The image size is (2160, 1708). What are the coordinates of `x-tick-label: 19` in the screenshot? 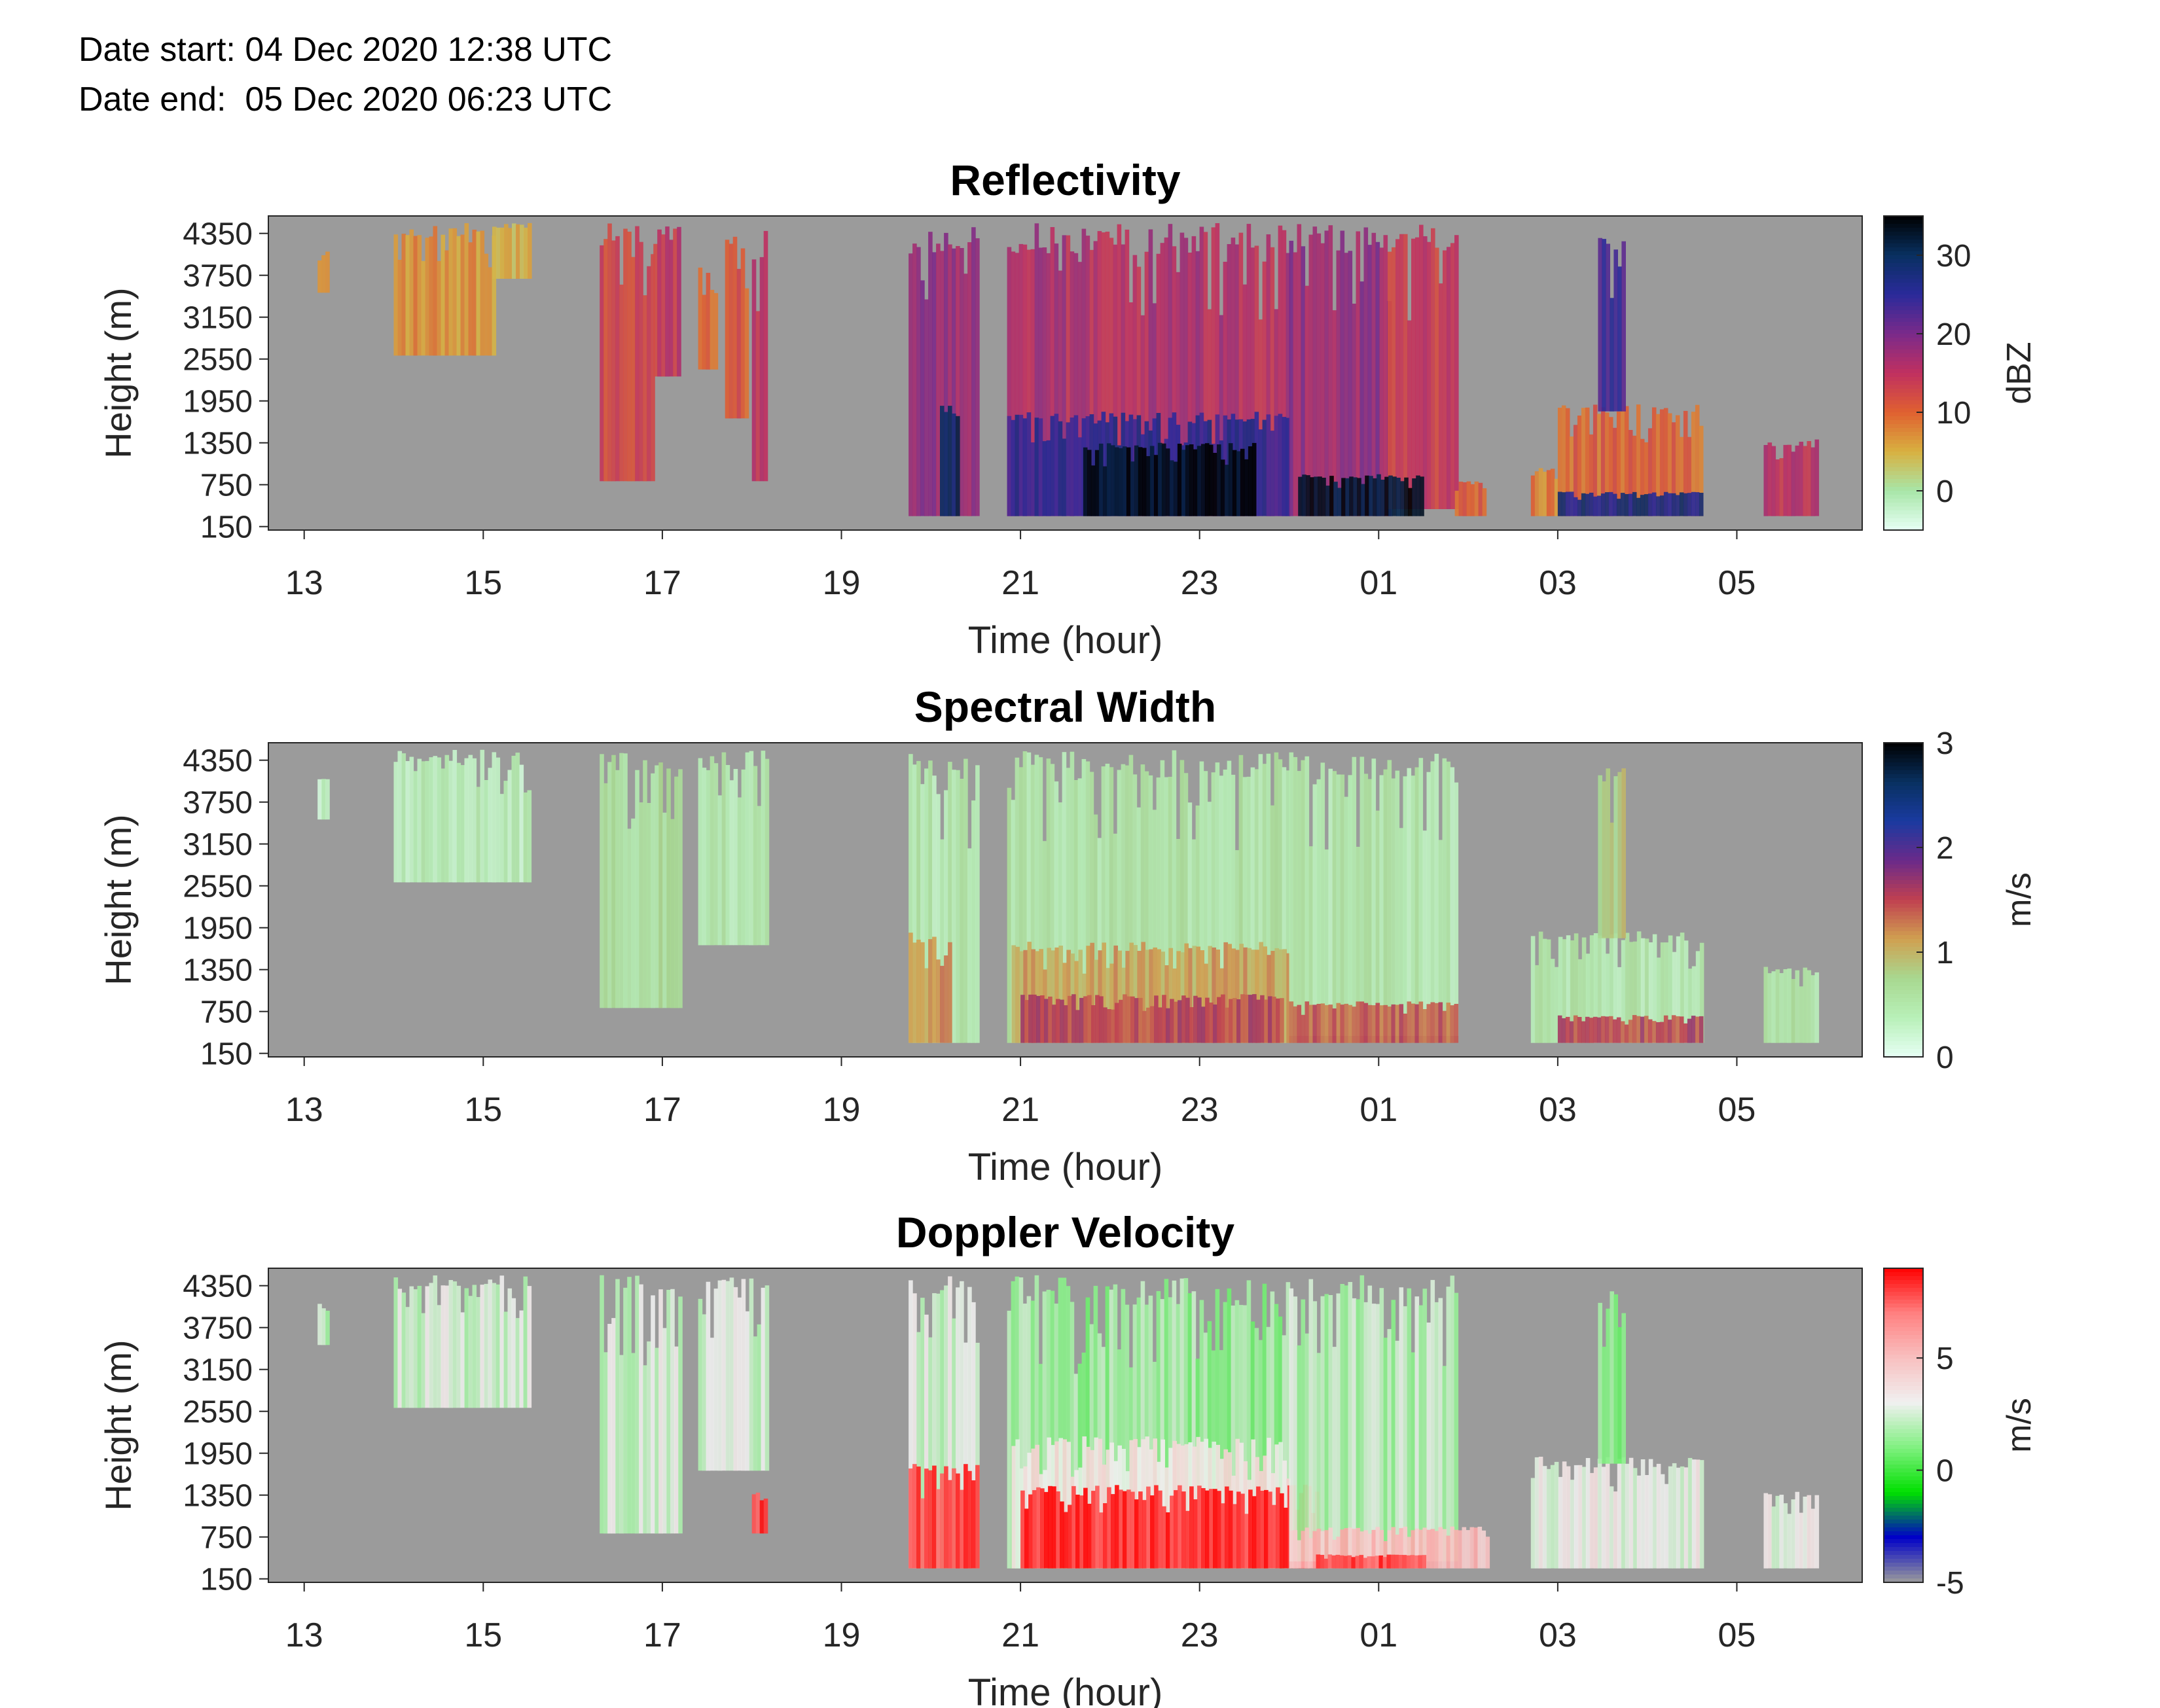 It's located at (842, 1635).